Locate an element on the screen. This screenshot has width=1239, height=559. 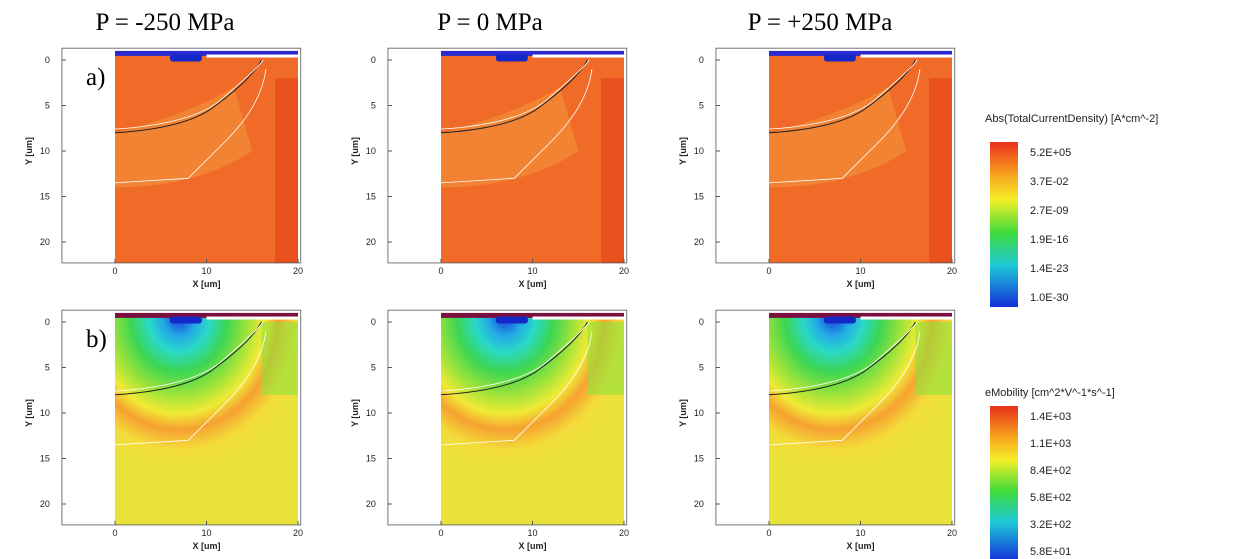
legend-label: 5.2E+05 is located at coordinates (1050, 153).